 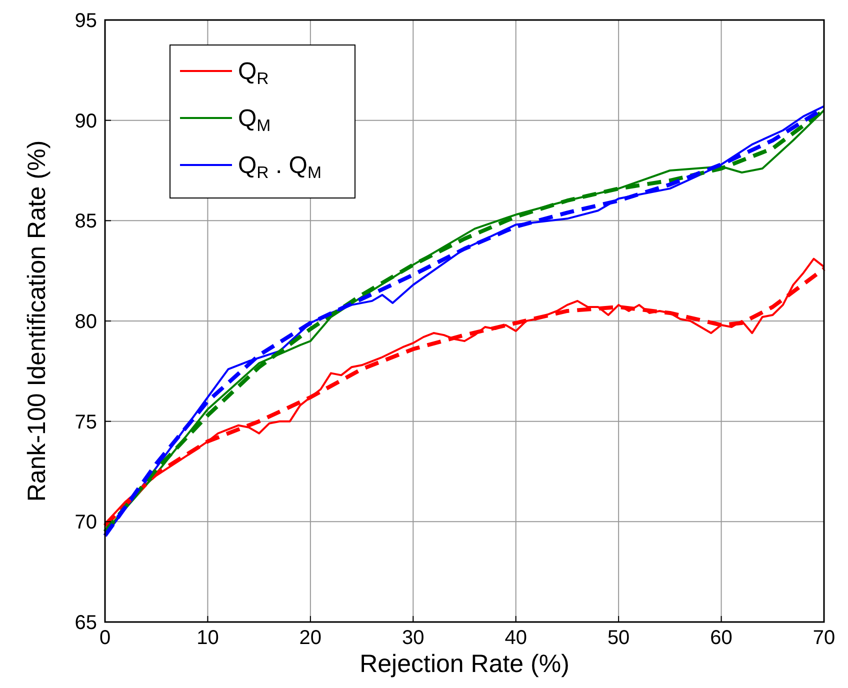 I want to click on x-tick-label: 70, so click(x=824, y=638).